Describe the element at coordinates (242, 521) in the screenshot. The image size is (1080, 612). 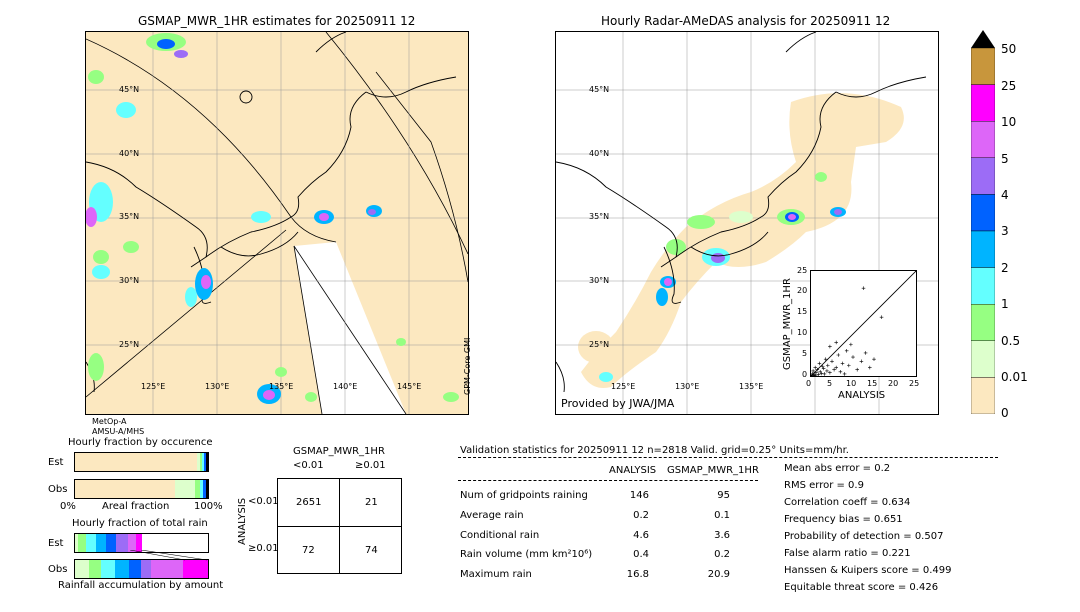
I see `contingency-side: ANALYSIS` at that location.